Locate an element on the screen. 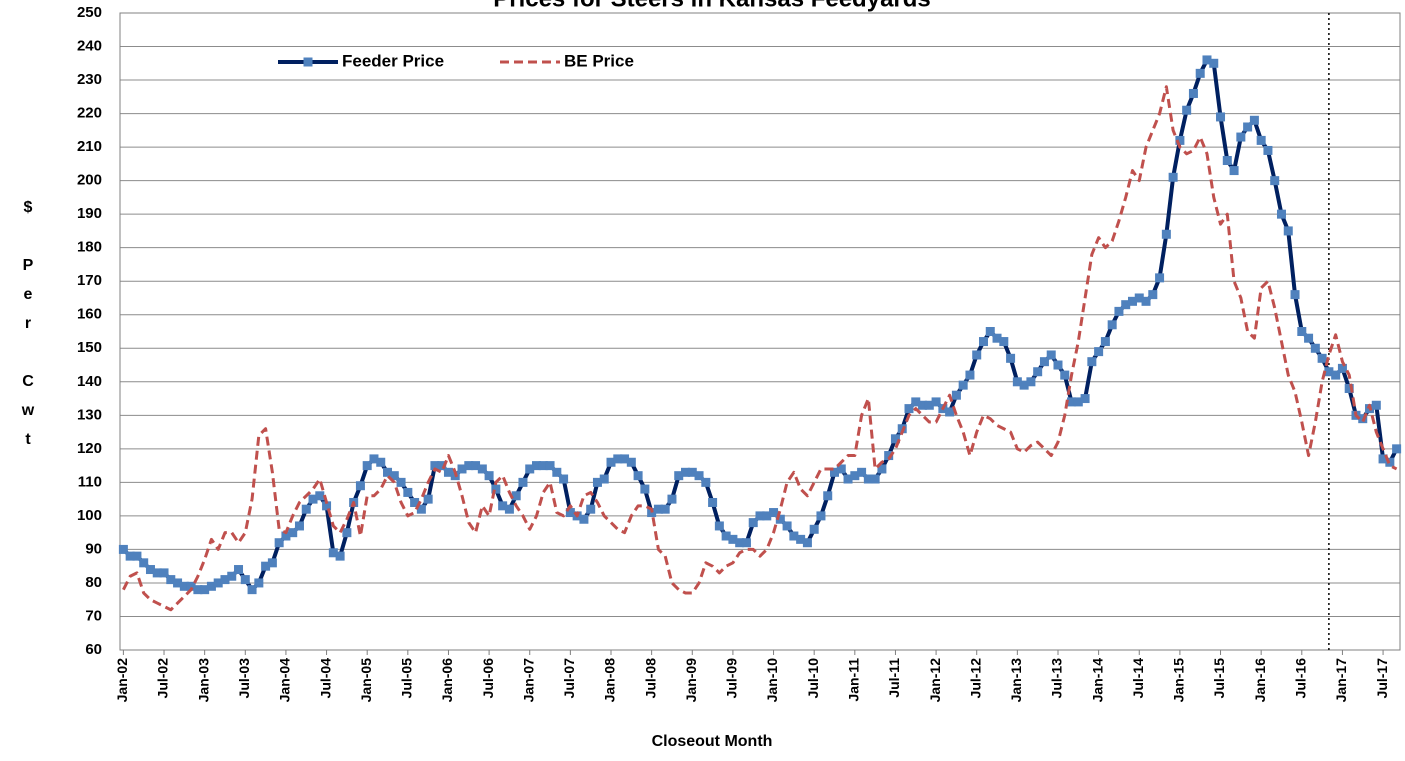 Image resolution: width=1405 pixels, height=761 pixels. x-tick-label: Jul-05 is located at coordinates (407, 678).